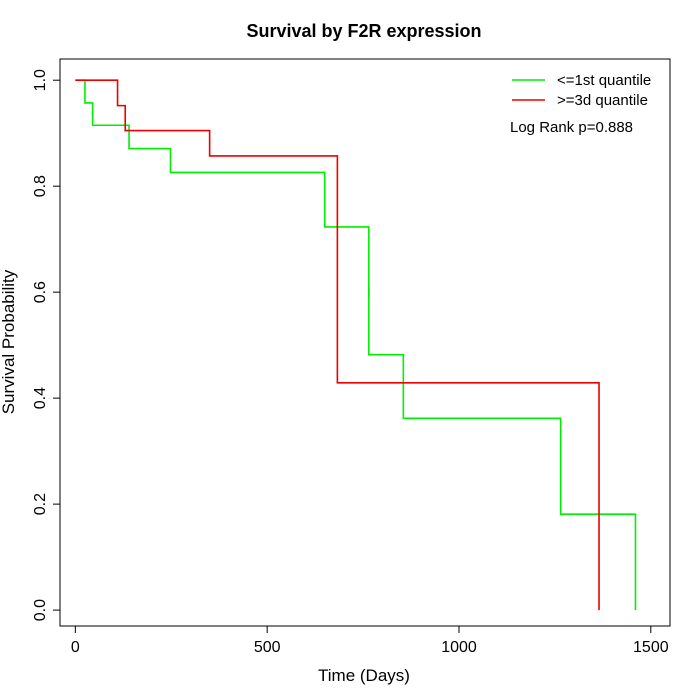  I want to click on x-tick-label: 1500, so click(651, 647).